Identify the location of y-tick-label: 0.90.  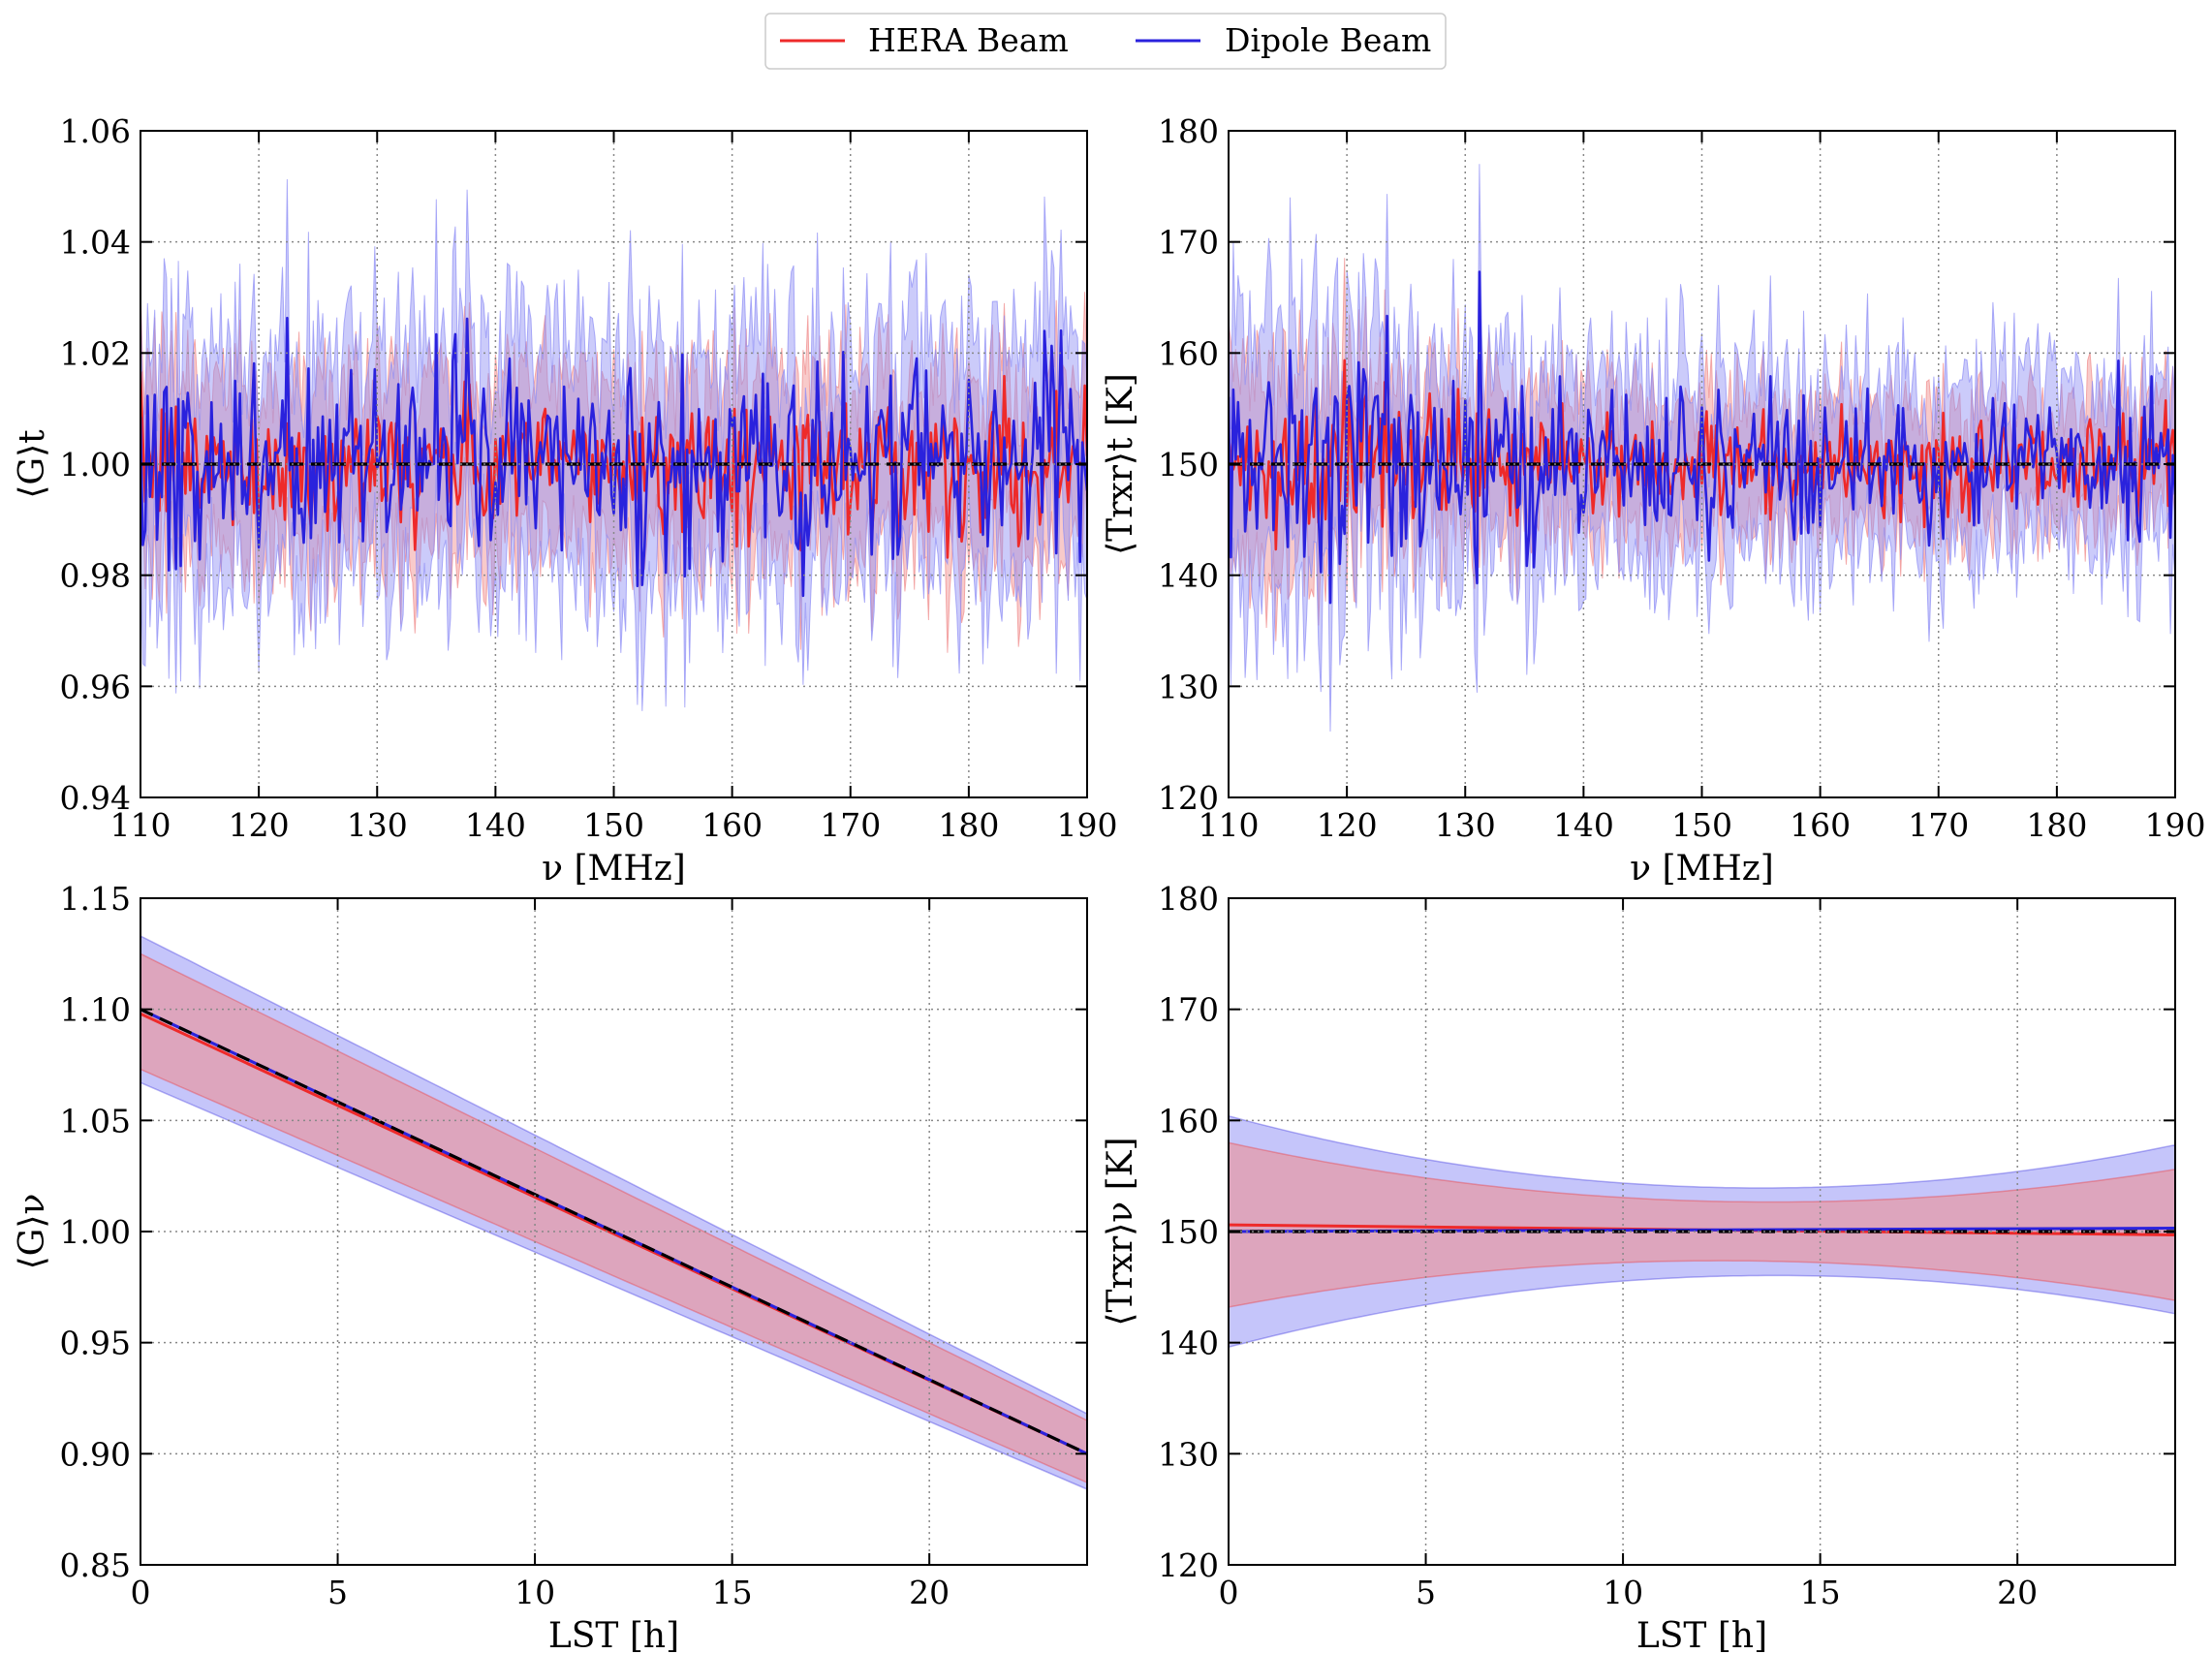
(95, 1454).